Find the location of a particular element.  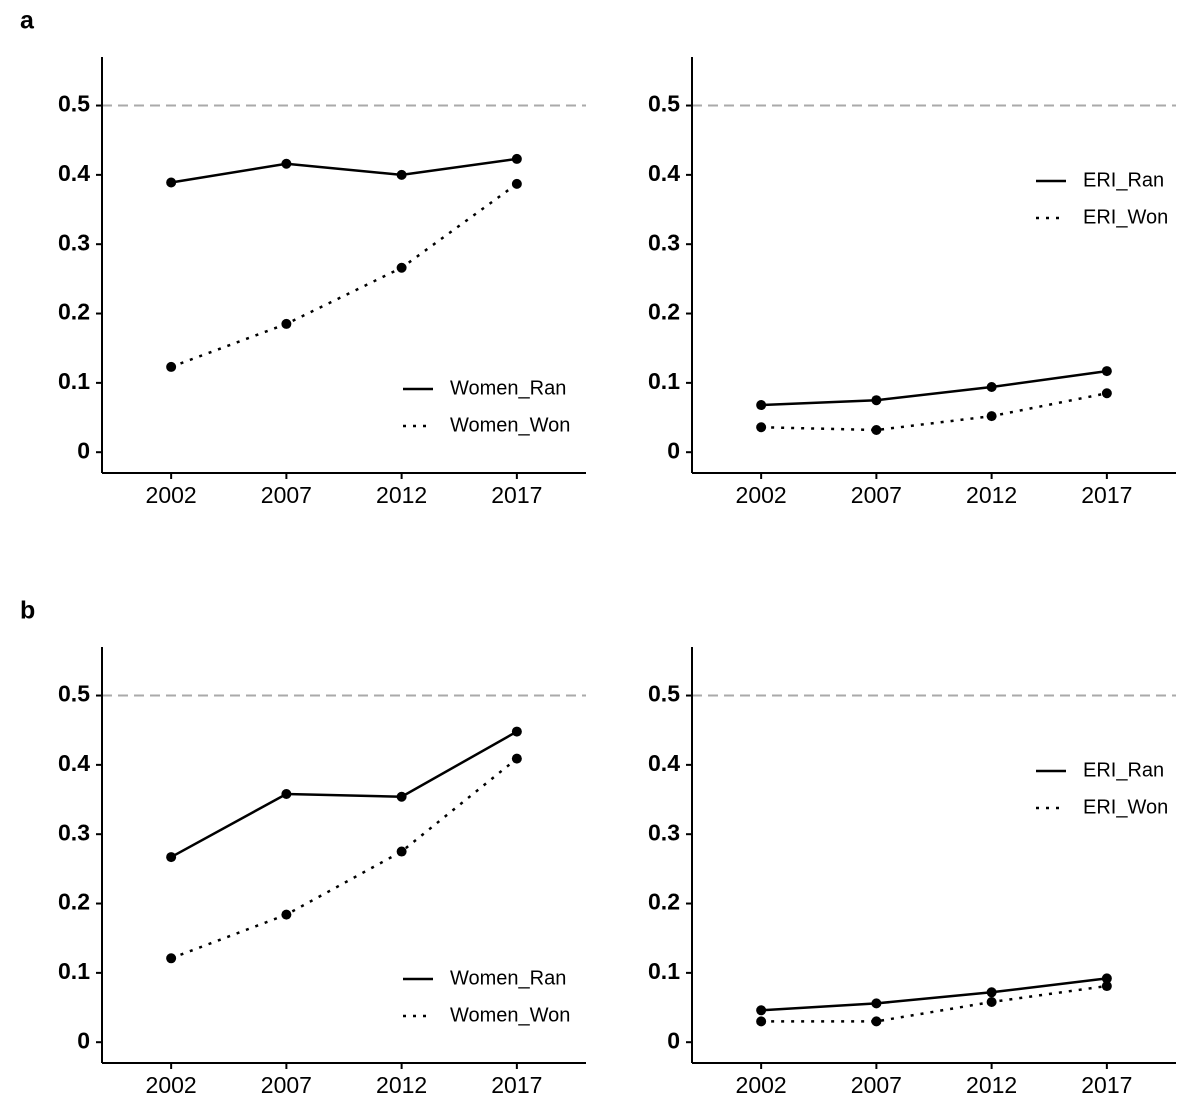

panel-label: a is located at coordinates (27, 21).